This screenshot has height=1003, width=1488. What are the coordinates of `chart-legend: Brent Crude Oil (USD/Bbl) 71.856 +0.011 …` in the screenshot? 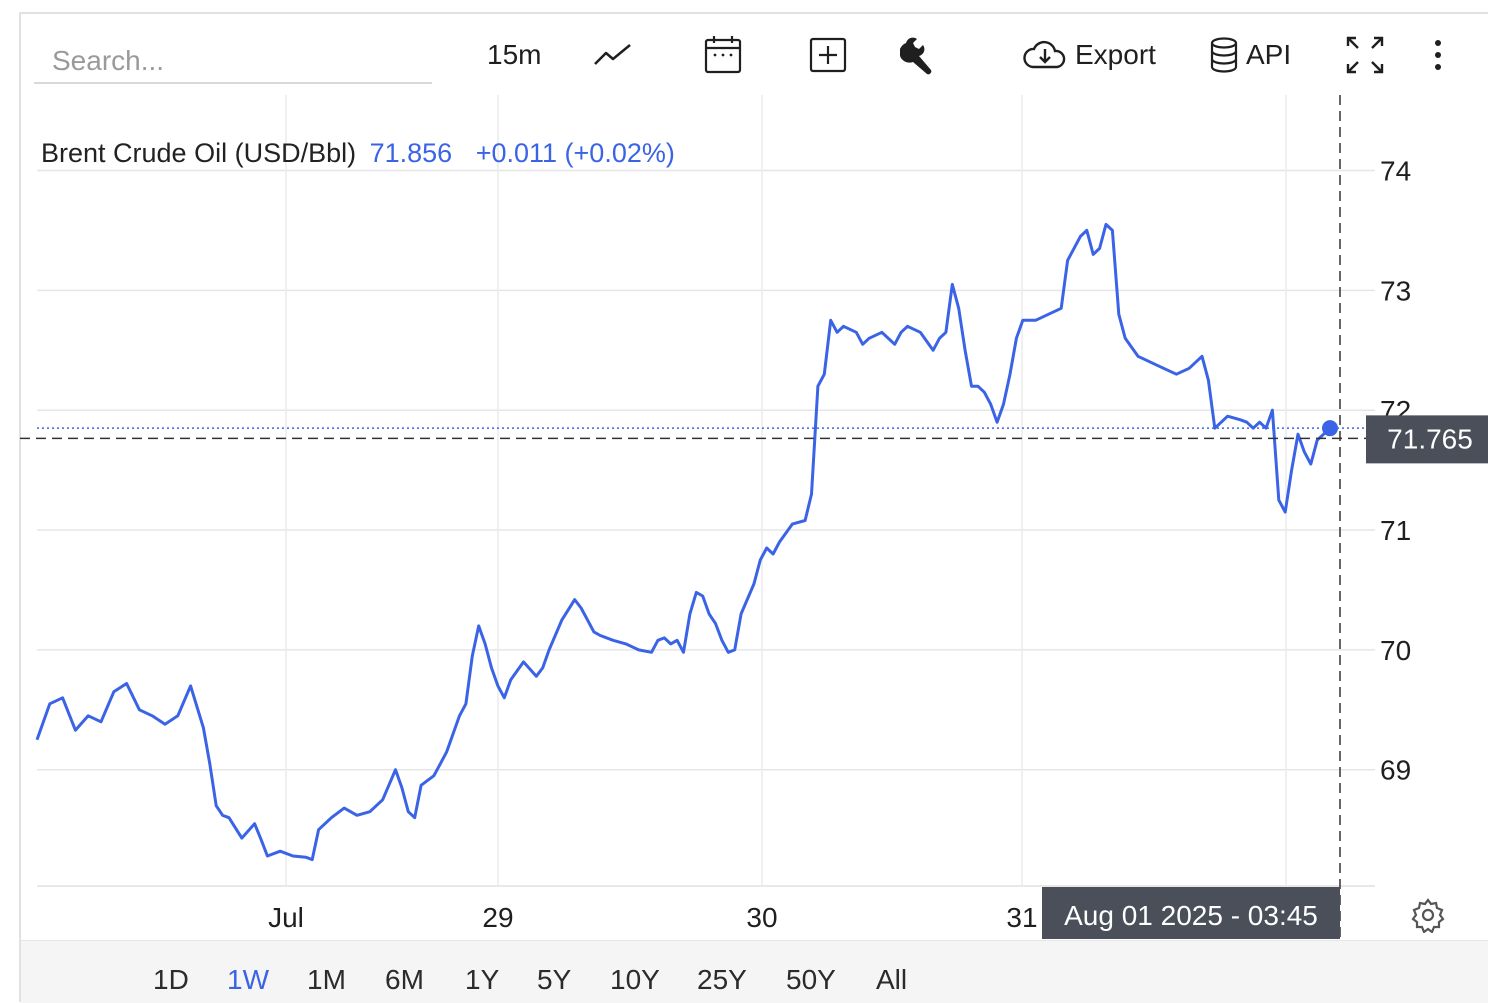 It's located at (358, 153).